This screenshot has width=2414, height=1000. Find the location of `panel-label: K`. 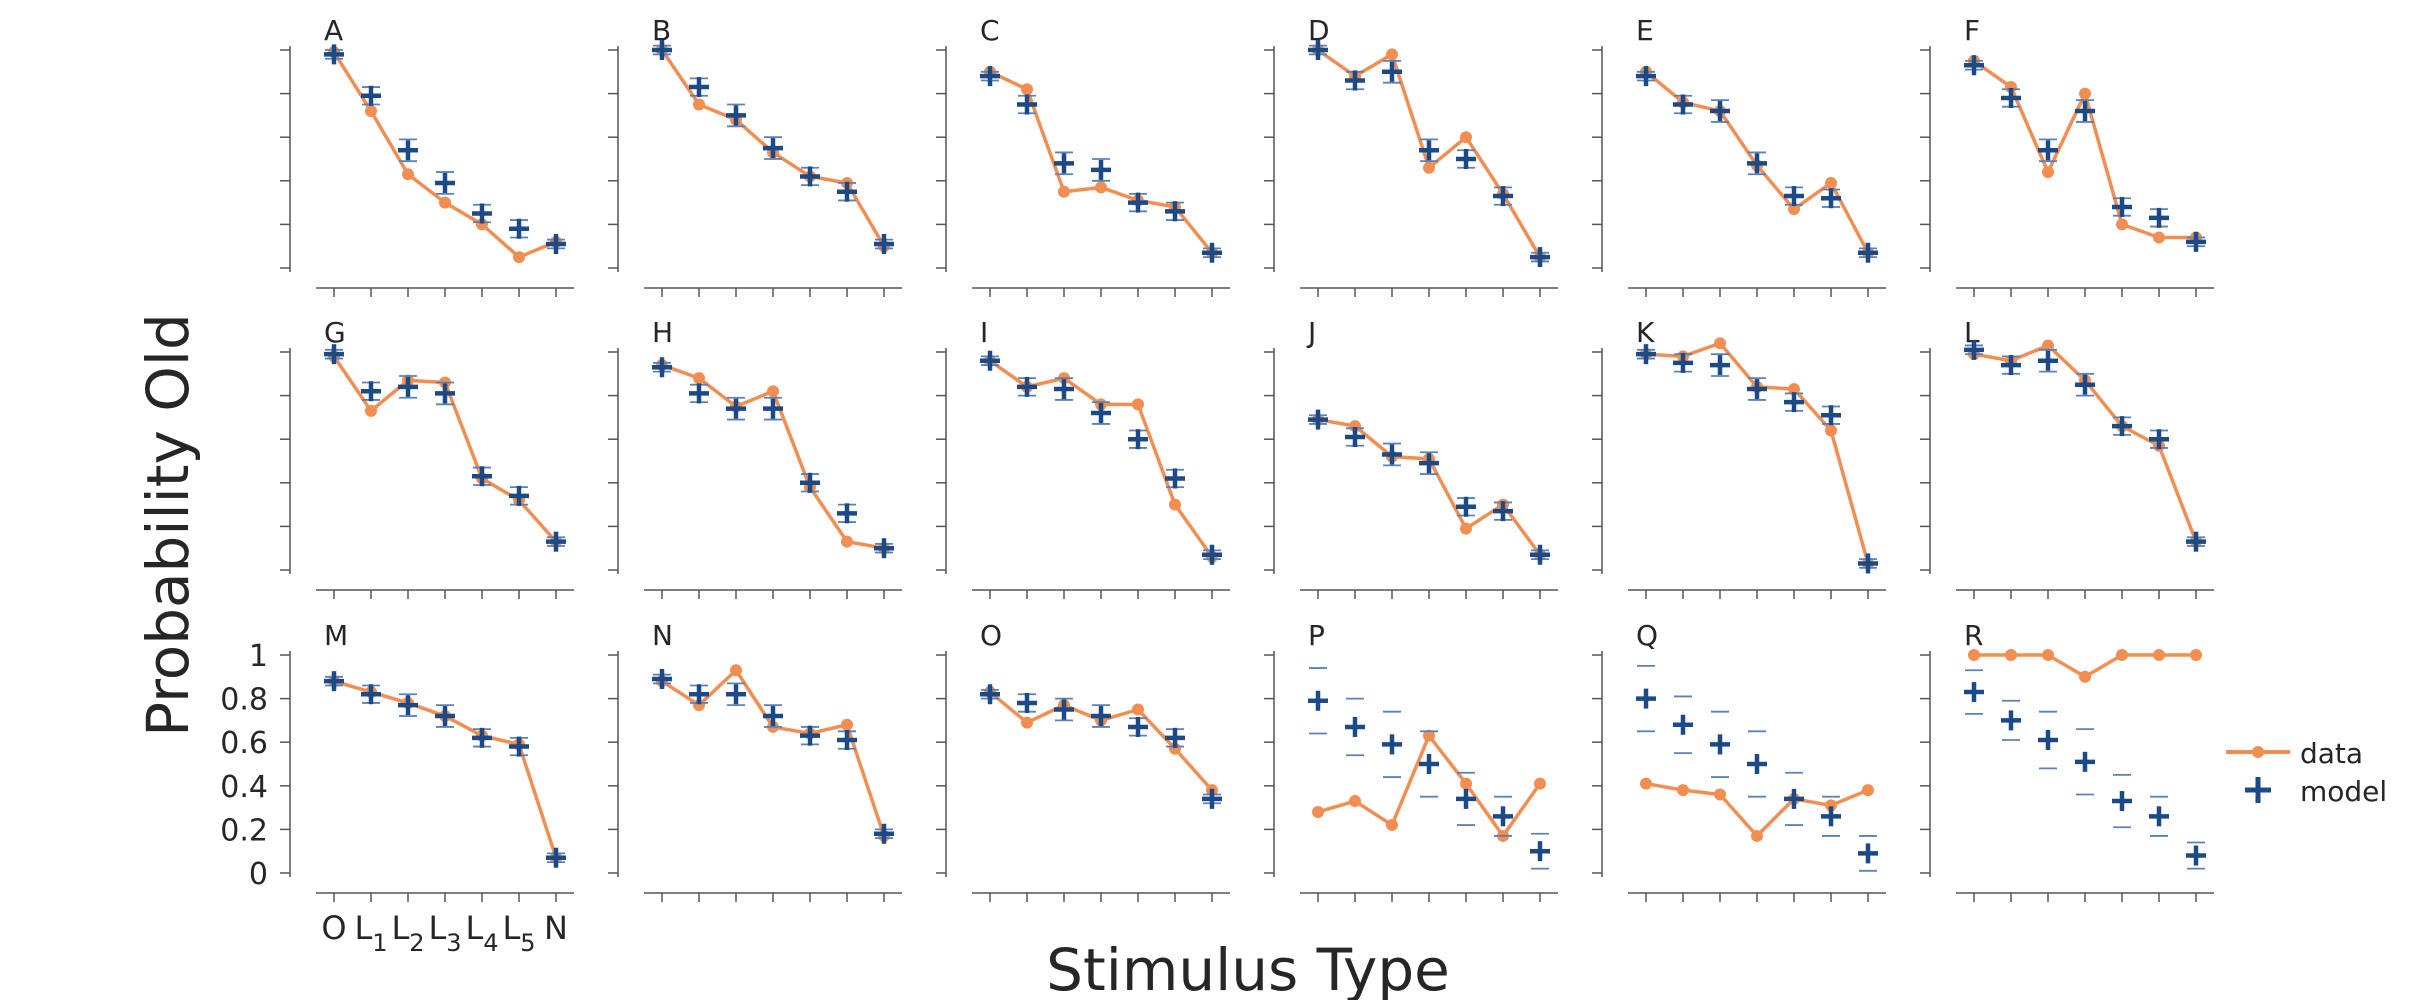

panel-label: K is located at coordinates (1645, 332).